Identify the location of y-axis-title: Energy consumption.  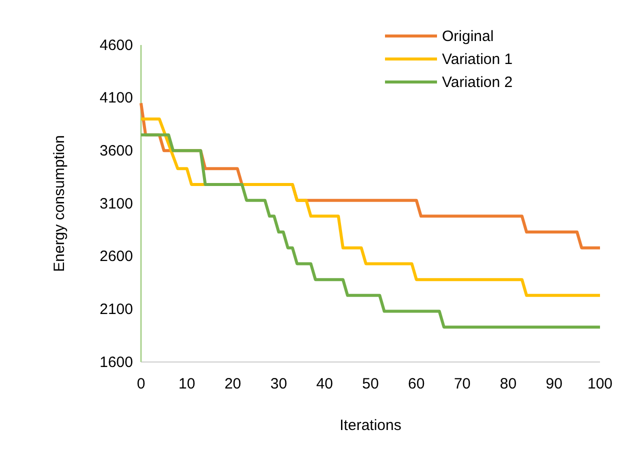
(59, 203).